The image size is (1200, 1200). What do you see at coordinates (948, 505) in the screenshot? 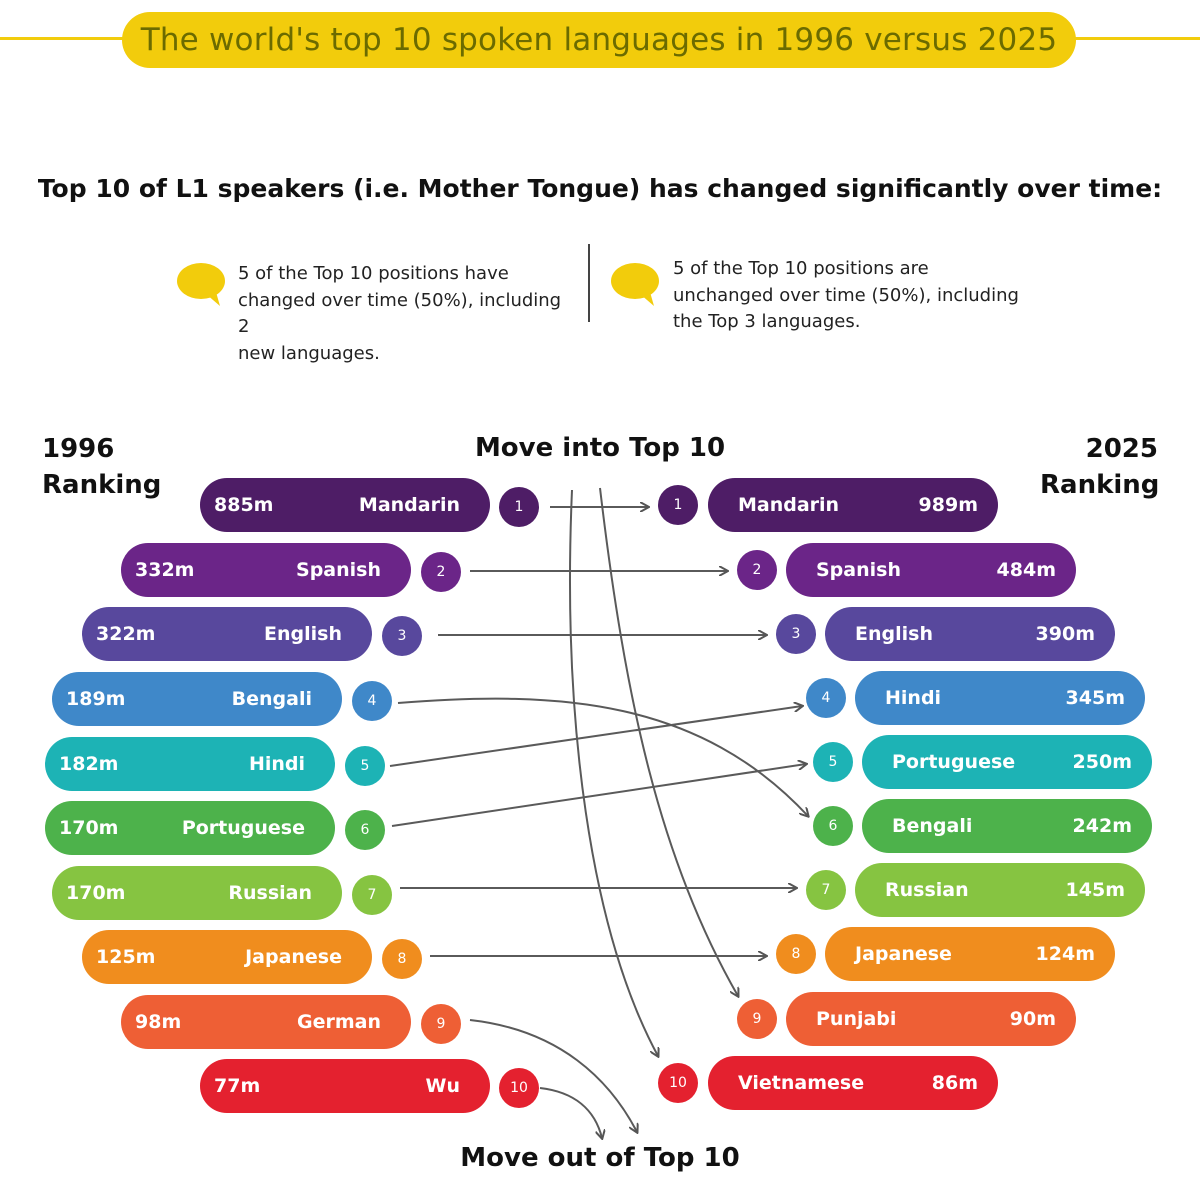
I see `speakers-value: 989m` at bounding box center [948, 505].